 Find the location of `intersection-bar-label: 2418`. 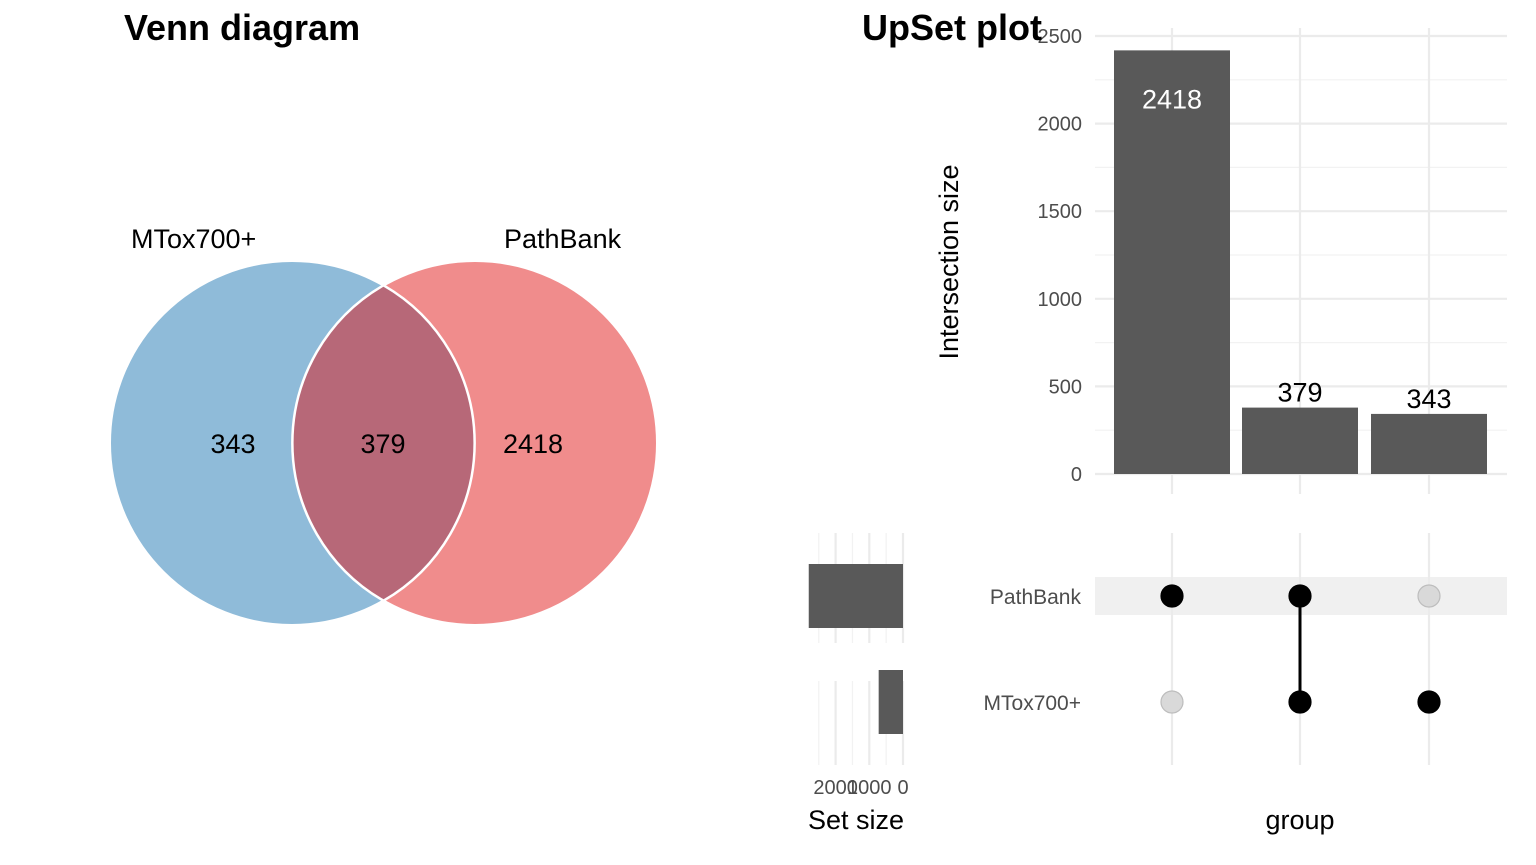

intersection-bar-label: 2418 is located at coordinates (1172, 99).